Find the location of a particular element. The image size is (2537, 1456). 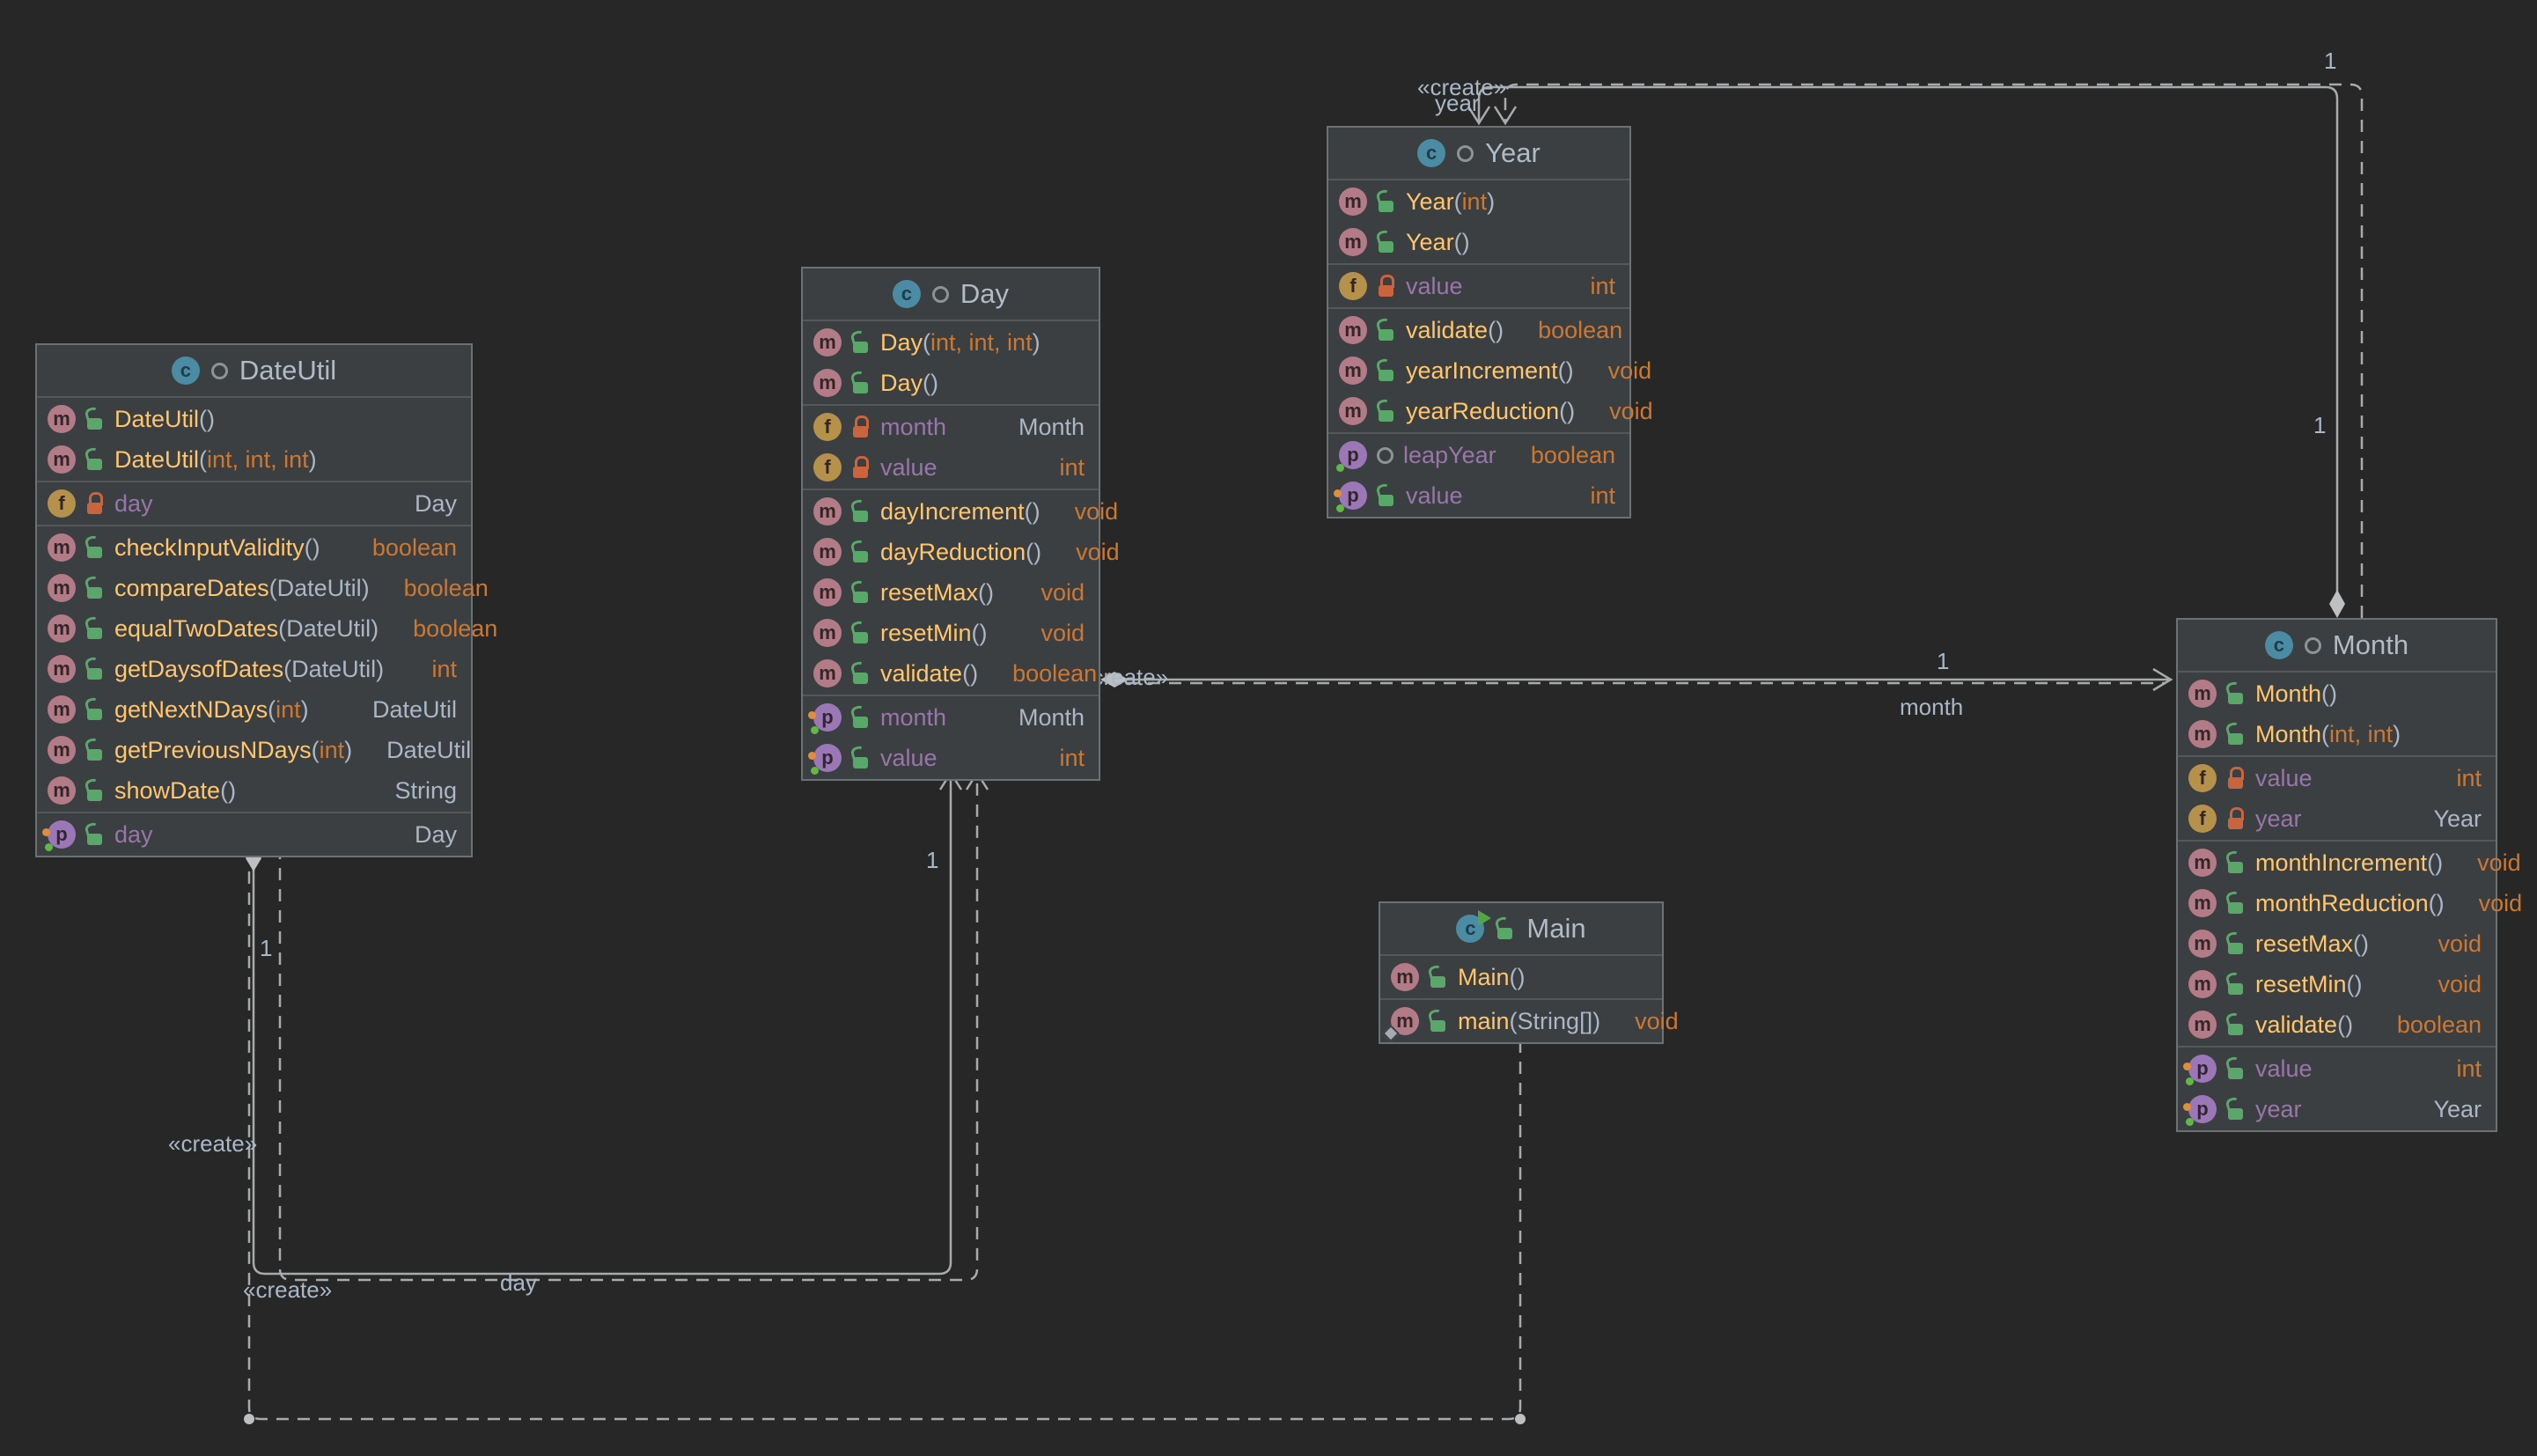

member-row: m yearIncrement() void is located at coordinates (1489, 370).